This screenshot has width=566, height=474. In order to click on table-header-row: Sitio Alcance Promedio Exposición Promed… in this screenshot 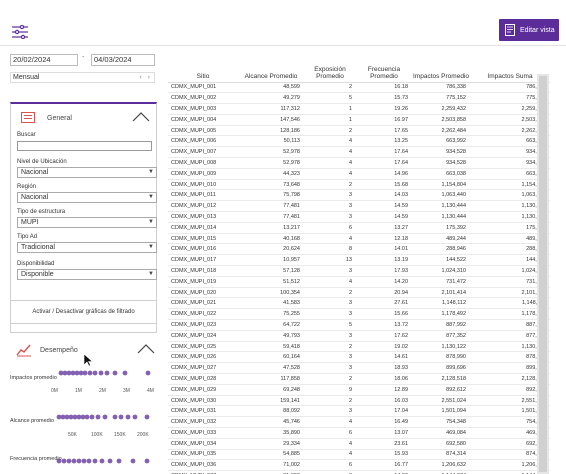, I will do `click(359, 67)`.